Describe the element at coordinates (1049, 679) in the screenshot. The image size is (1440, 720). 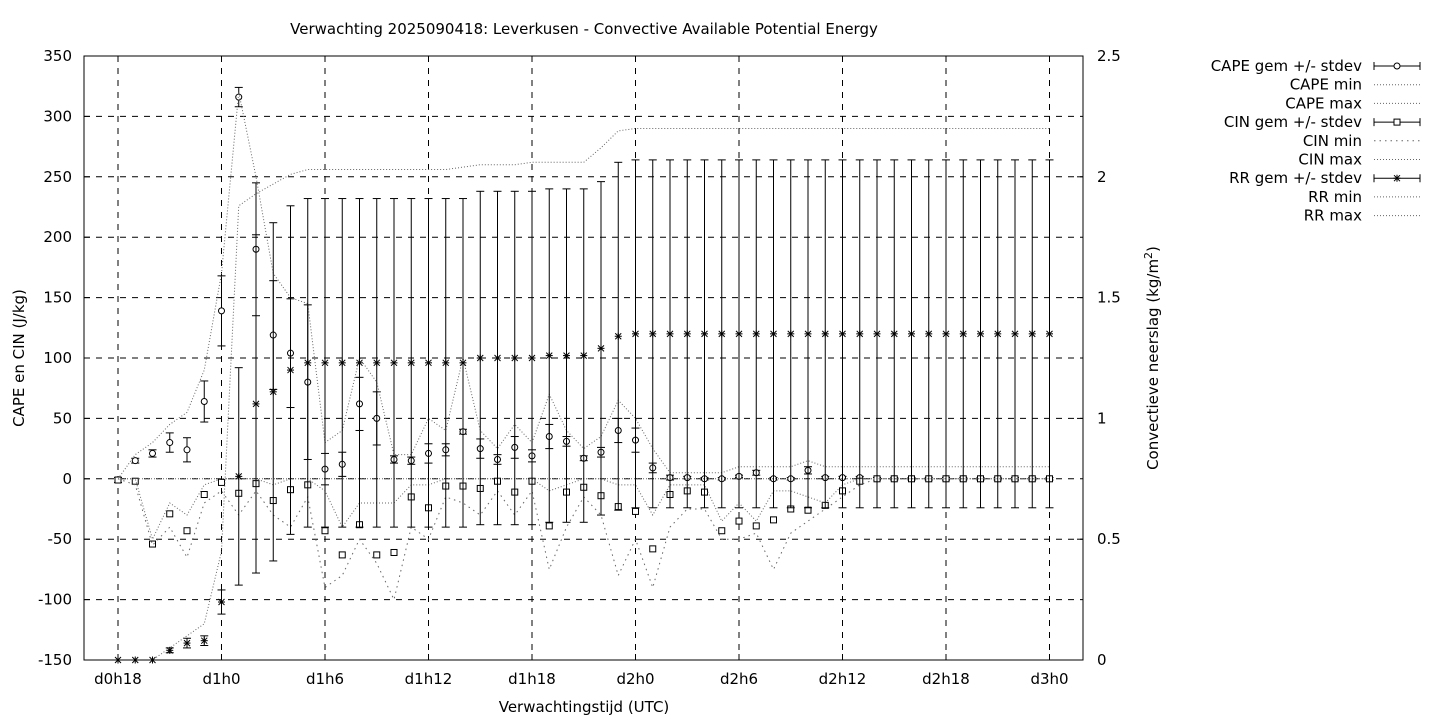
I see `x-tick-label: d3h0` at that location.